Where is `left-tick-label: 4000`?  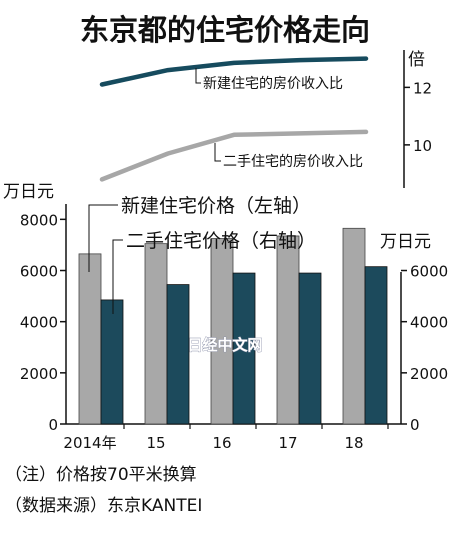
left-tick-label: 4000 is located at coordinates (39, 323).